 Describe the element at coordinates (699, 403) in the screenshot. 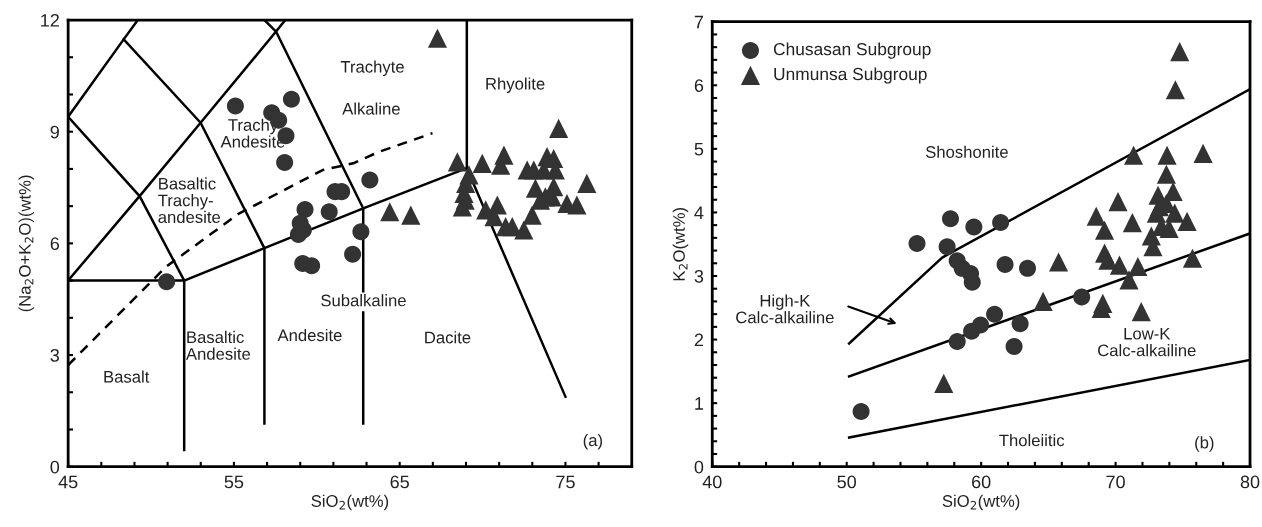

I see `y-tick-label: 1` at that location.